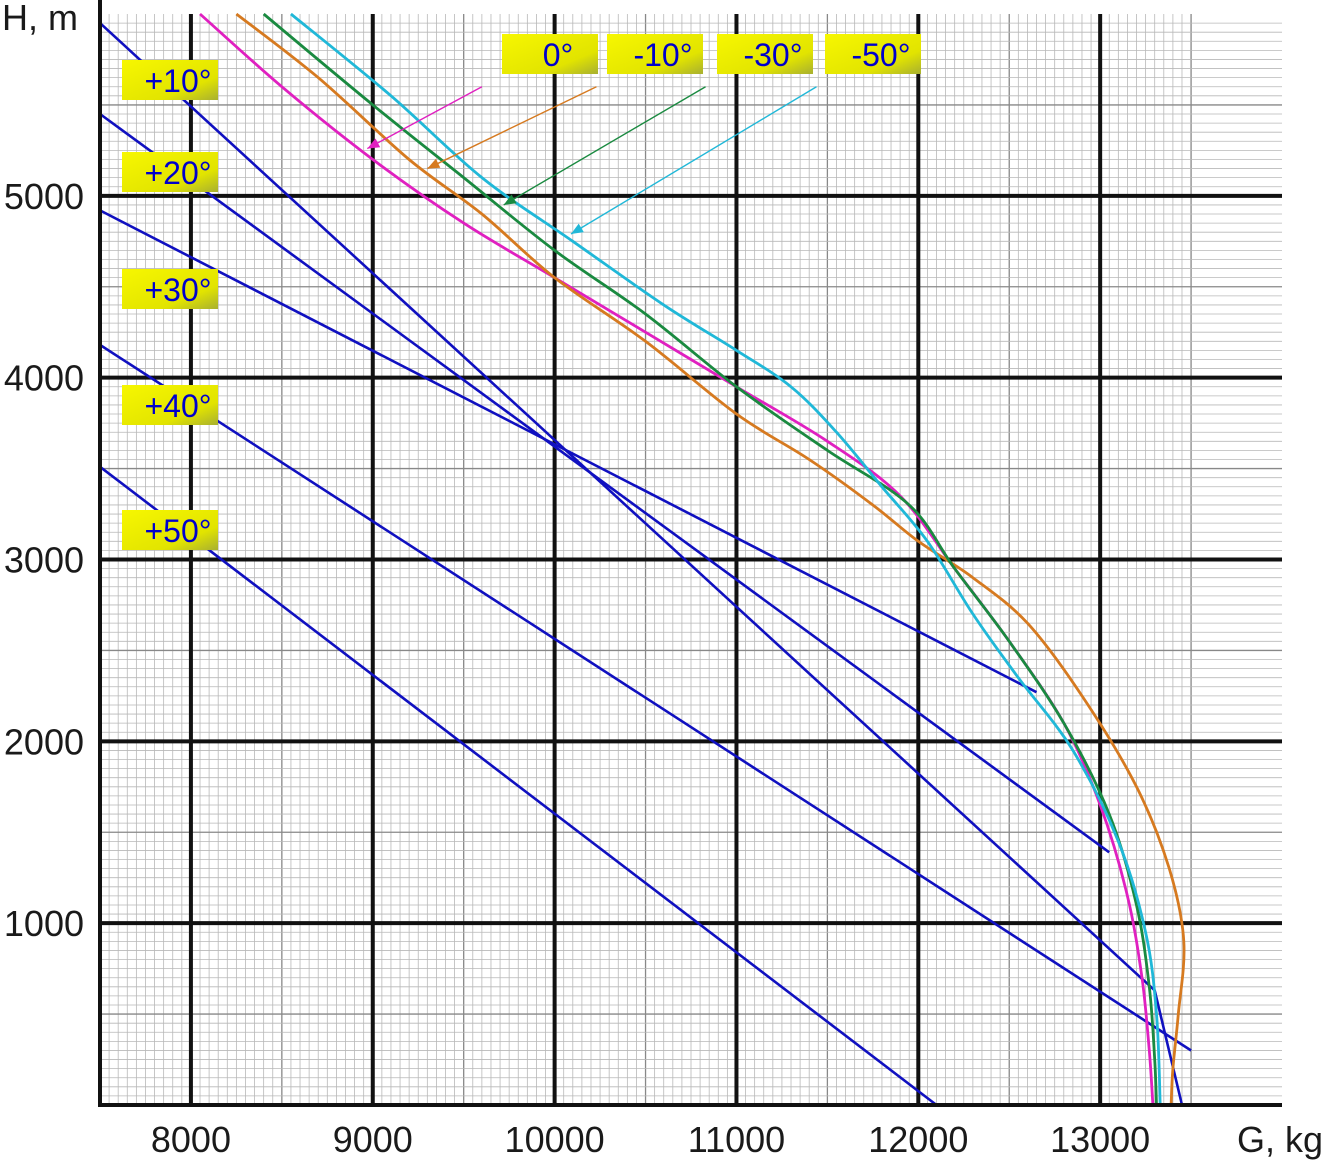 This screenshot has width=1325, height=1162. I want to click on y-tick-label-5: 5000, so click(44, 196).